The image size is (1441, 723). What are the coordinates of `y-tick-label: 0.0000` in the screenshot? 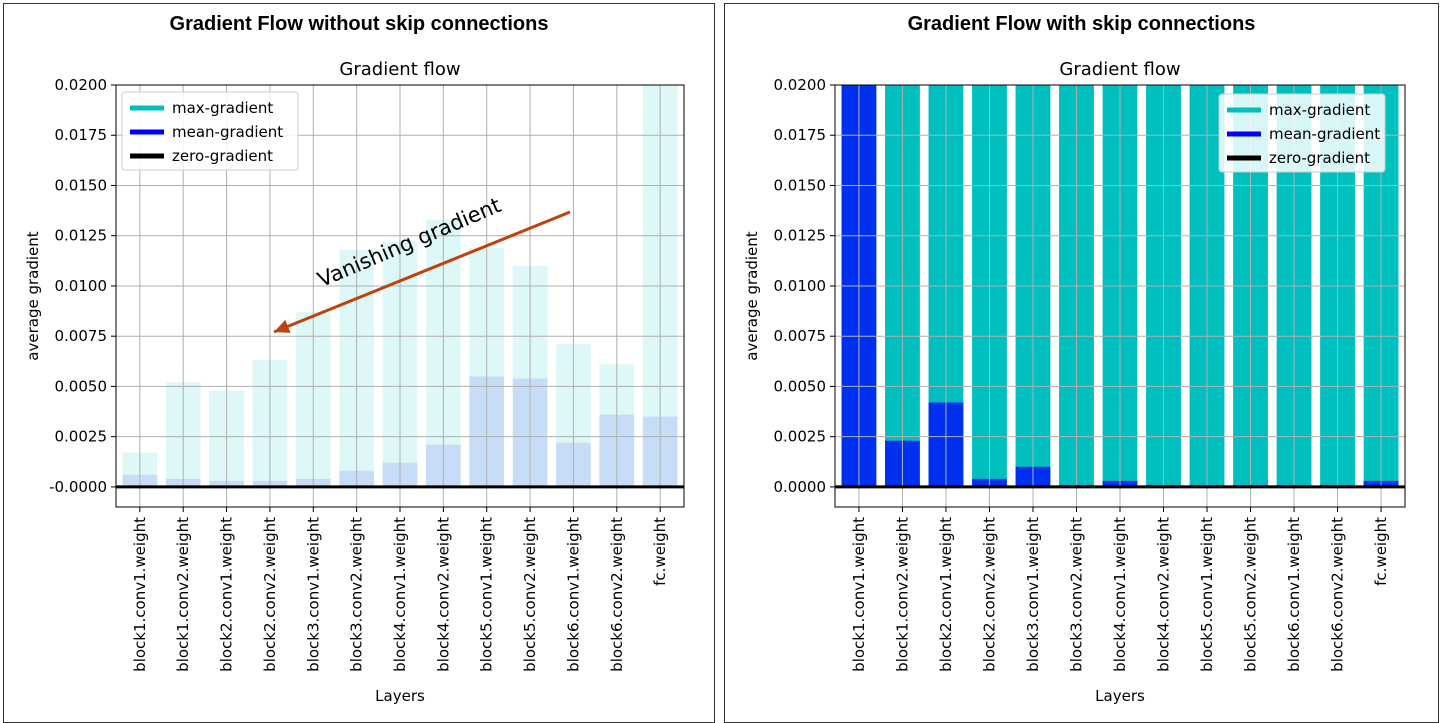 It's located at (800, 487).